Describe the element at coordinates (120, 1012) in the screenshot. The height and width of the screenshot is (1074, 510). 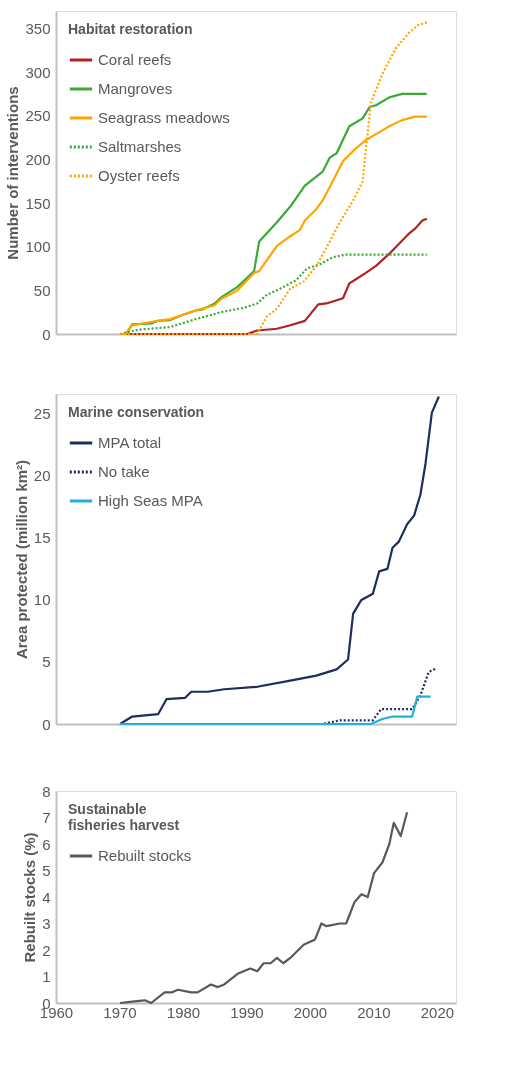
I see `x-tick-label: 1970` at that location.